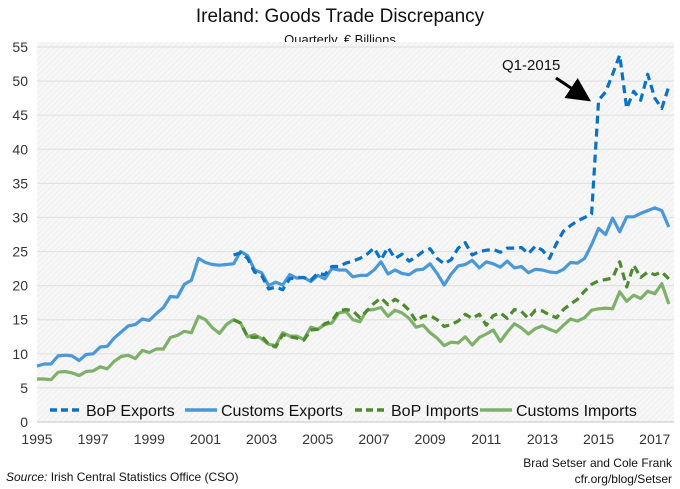  Describe the element at coordinates (24, 388) in the screenshot. I see `y-tick-label: 5` at that location.